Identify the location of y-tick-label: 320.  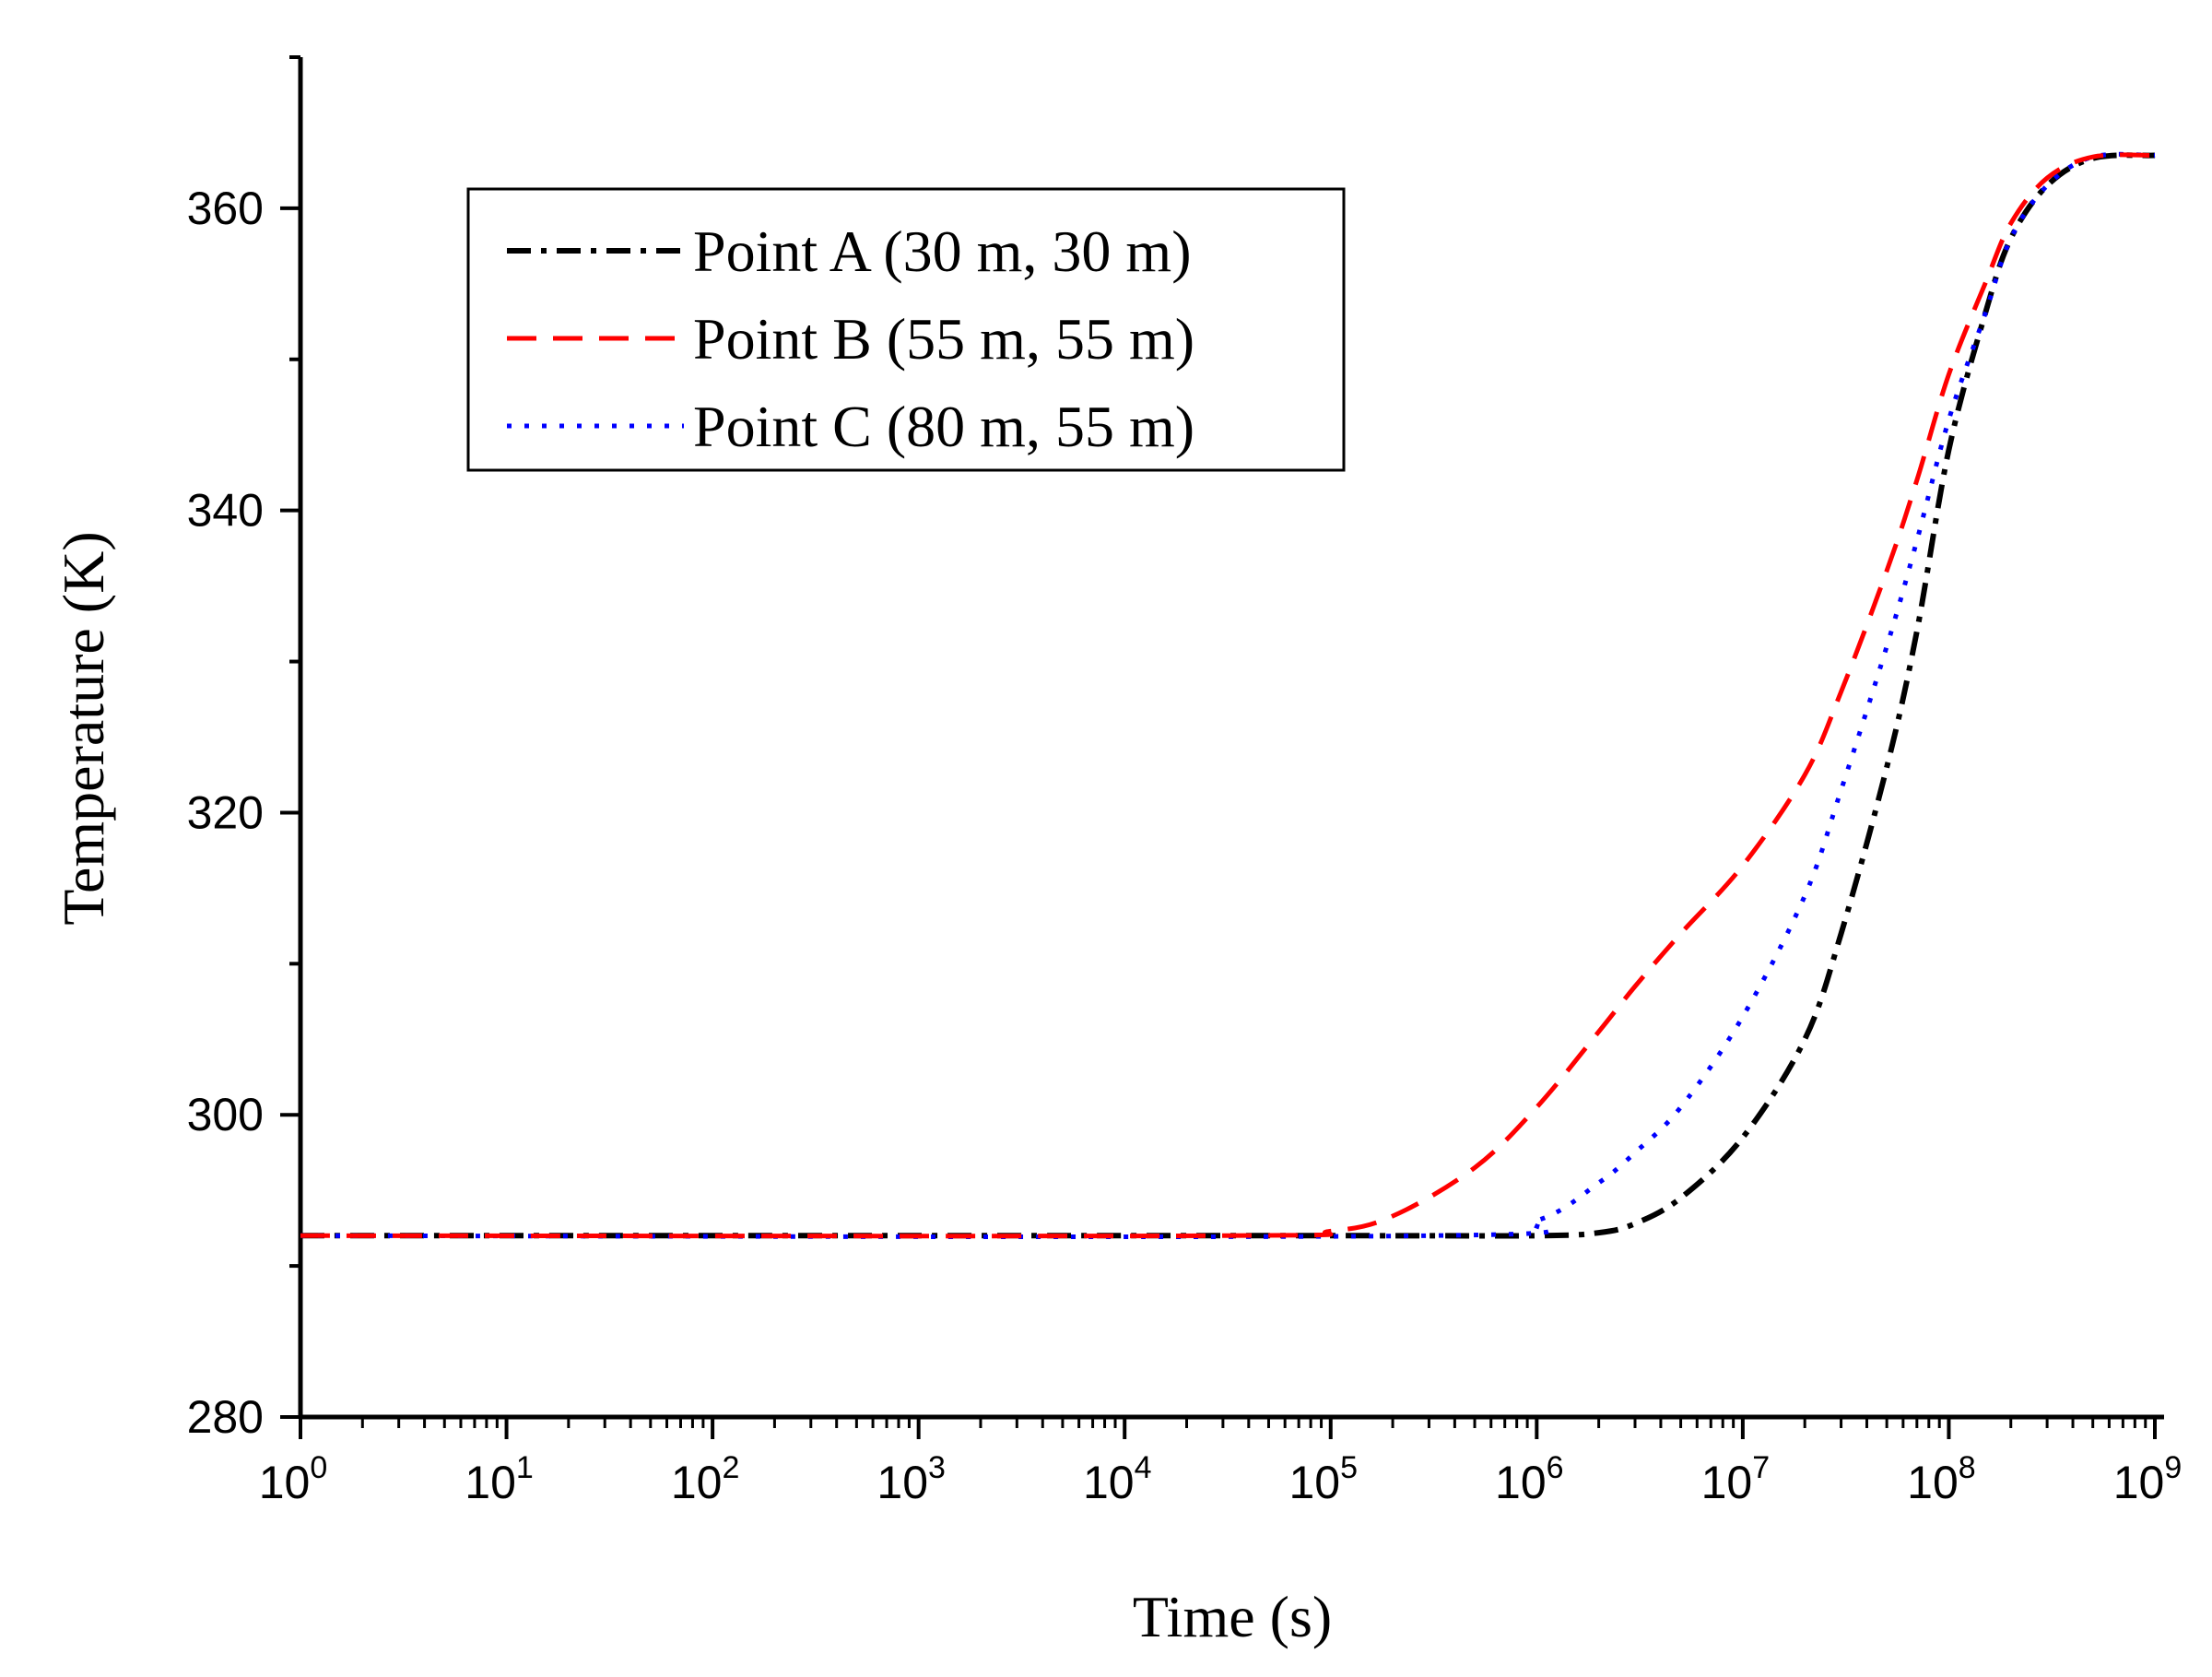
(225, 812).